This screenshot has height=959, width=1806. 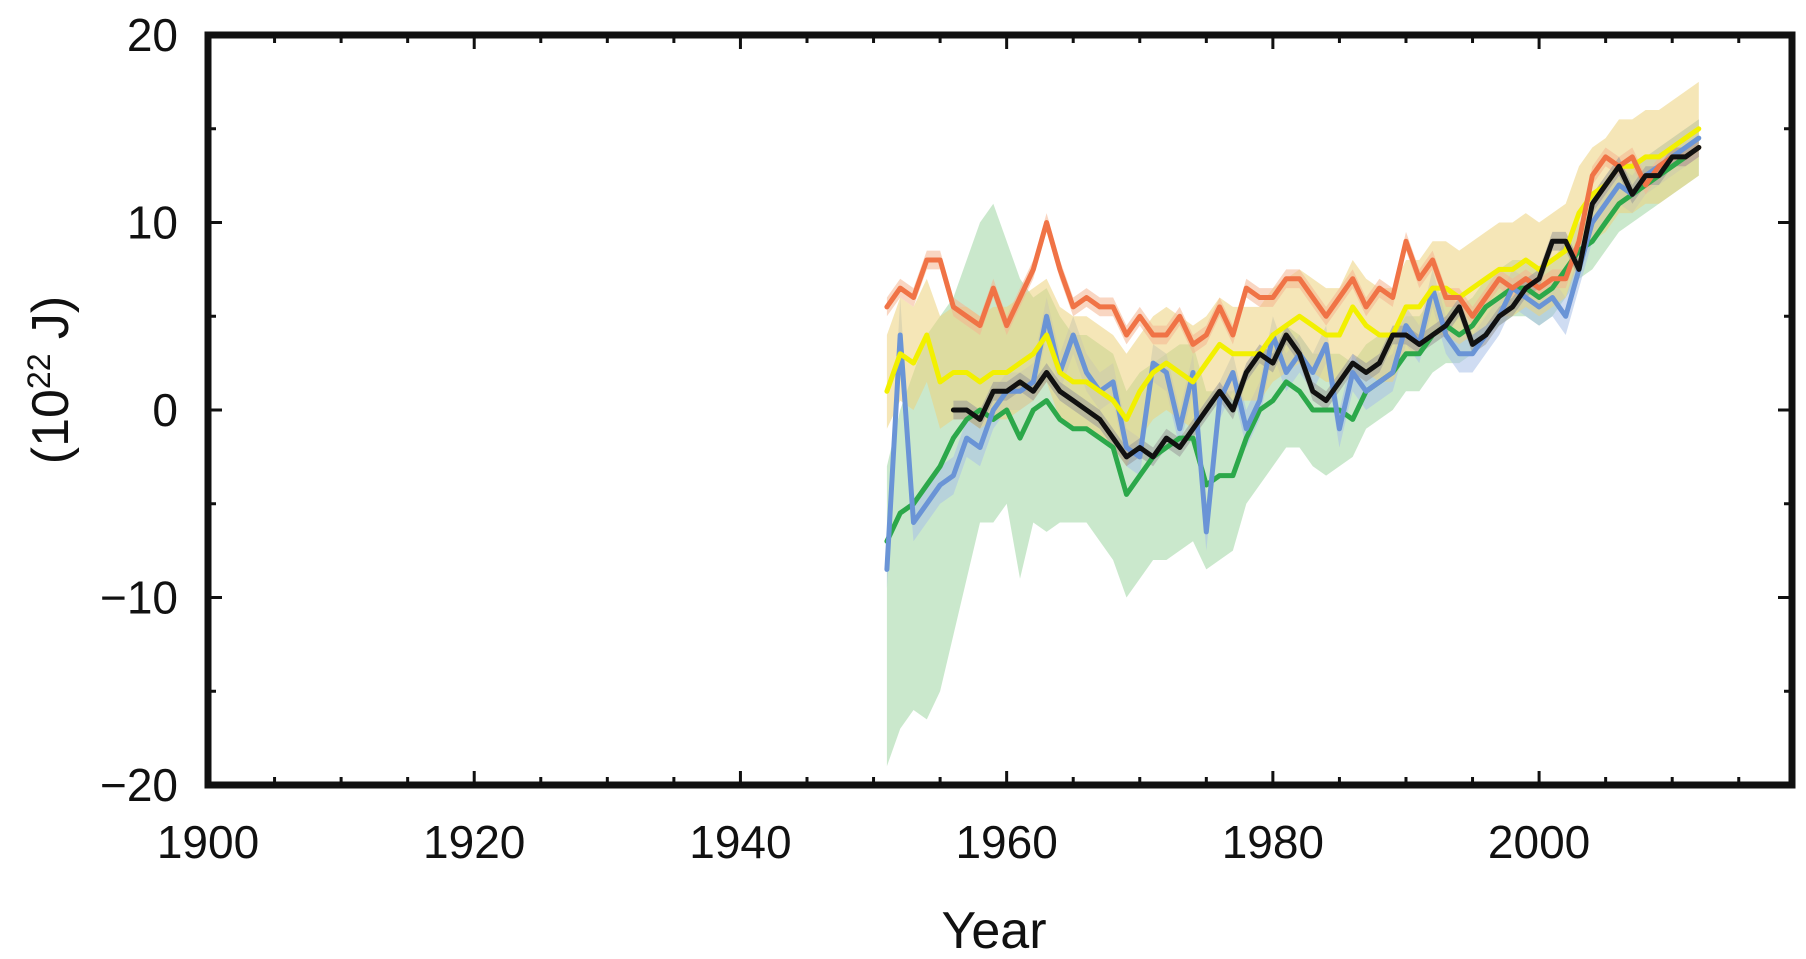 What do you see at coordinates (740, 842) in the screenshot?
I see `x-tick-label: 1940` at bounding box center [740, 842].